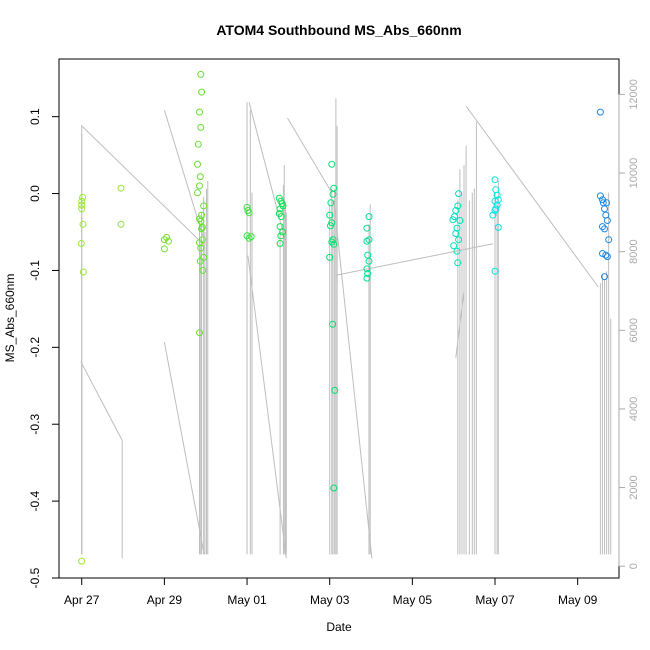 Image resolution: width=650 pixels, height=650 pixels. Describe the element at coordinates (35, 500) in the screenshot. I see `y-tick-label: -0.4` at that location.